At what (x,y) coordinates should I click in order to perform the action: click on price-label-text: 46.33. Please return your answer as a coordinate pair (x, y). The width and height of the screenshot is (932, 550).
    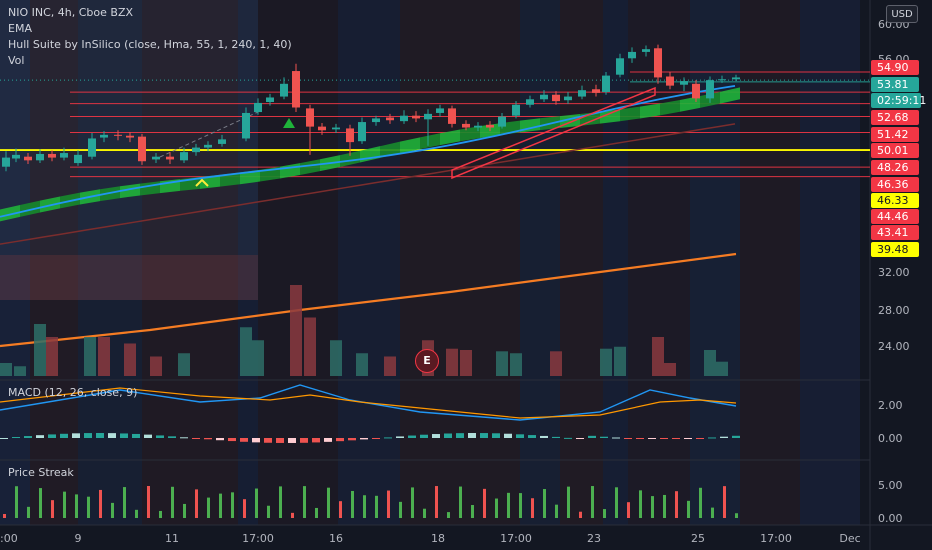
    Looking at the image, I should click on (893, 200).